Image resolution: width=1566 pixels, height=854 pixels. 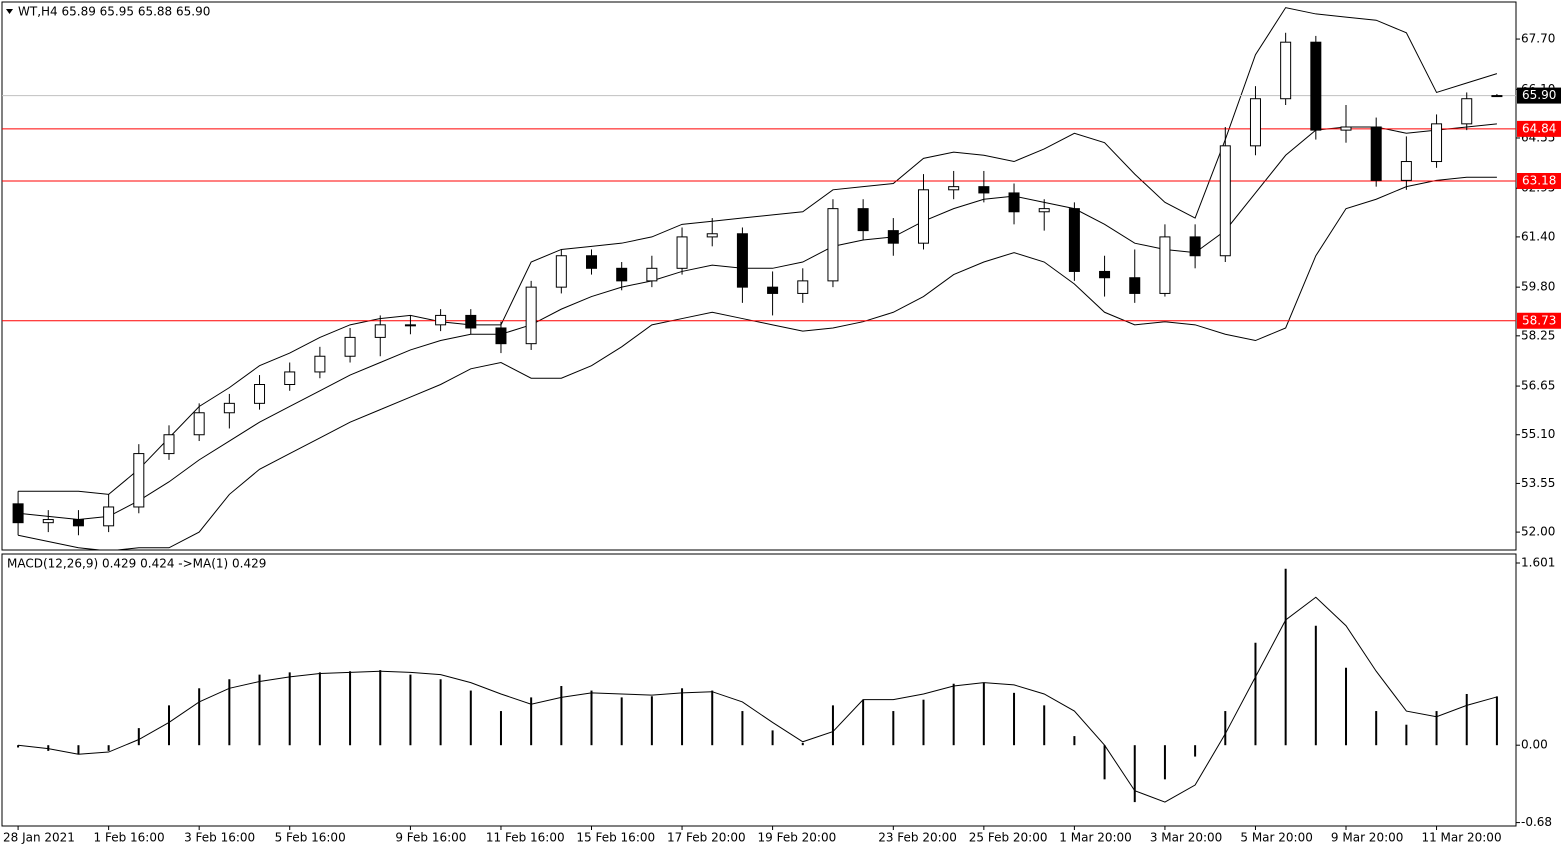 What do you see at coordinates (917, 838) in the screenshot?
I see `x-tick-label: 23 Feb 20:00` at bounding box center [917, 838].